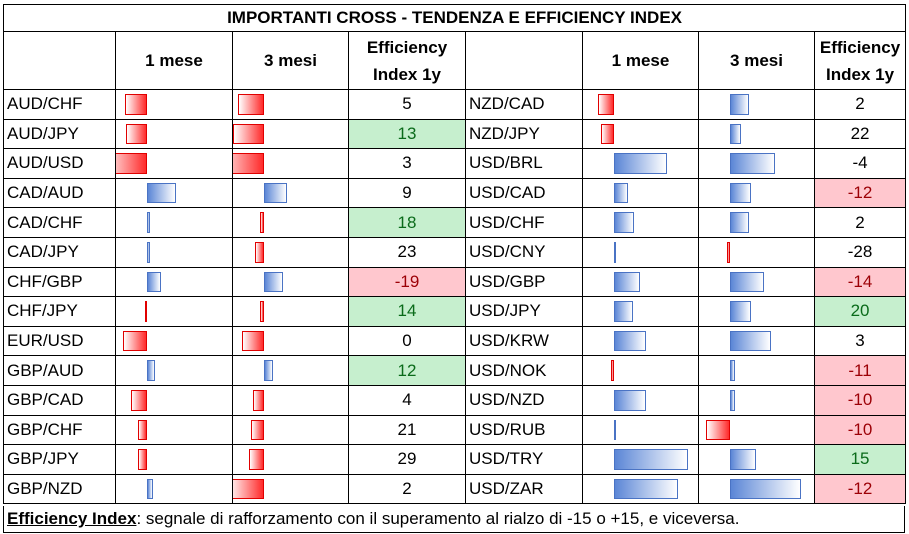  I want to click on table-row: CHF/JPY 14 USD/JPY 20, so click(455, 311).